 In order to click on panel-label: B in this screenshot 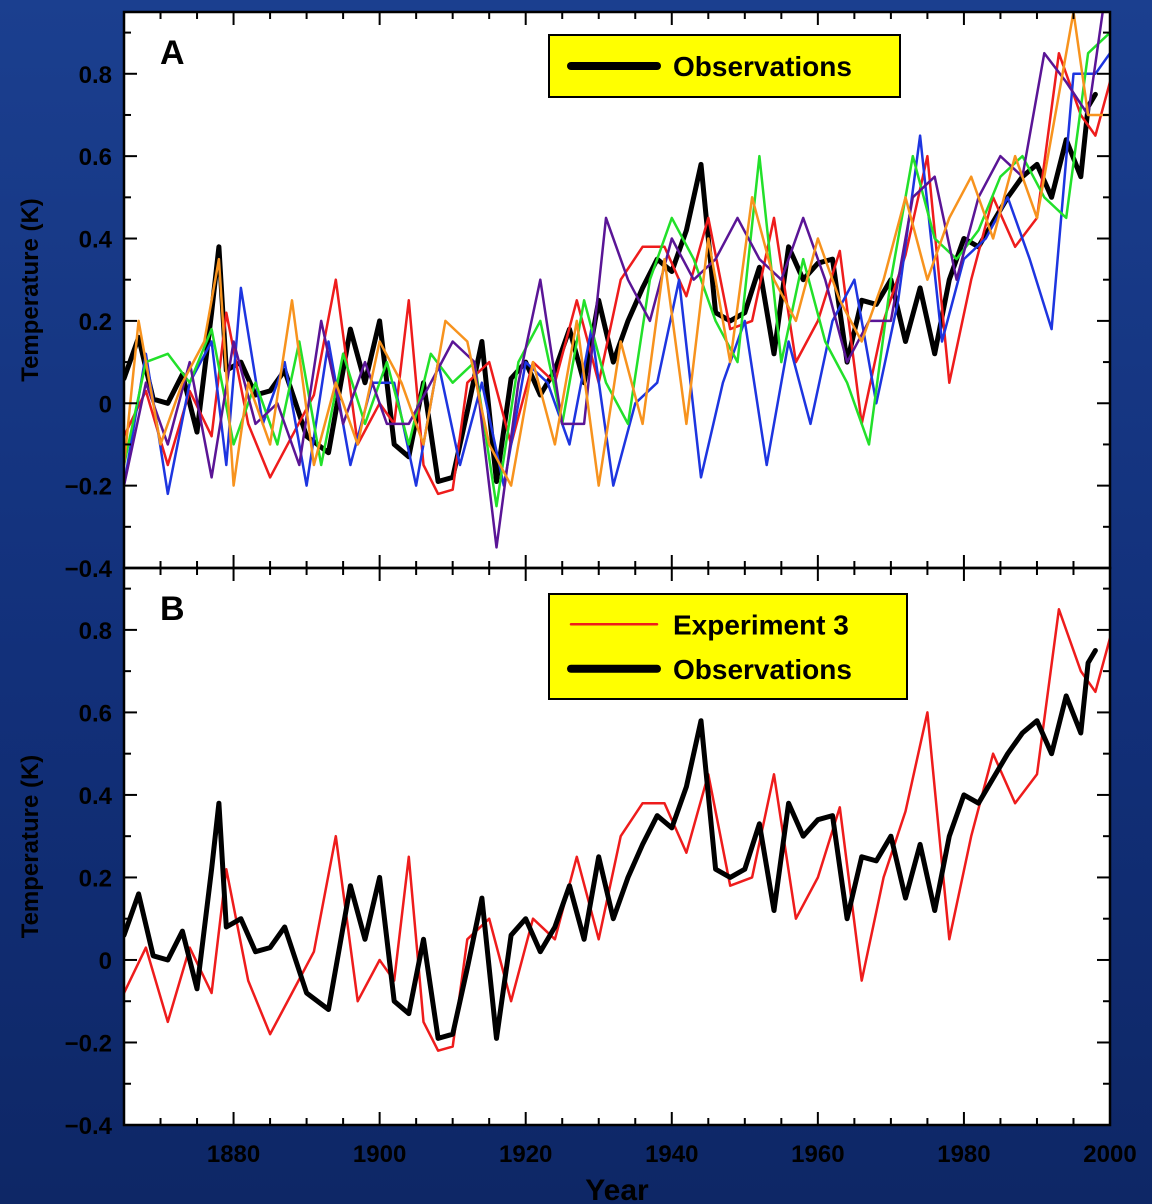, I will do `click(172, 609)`.